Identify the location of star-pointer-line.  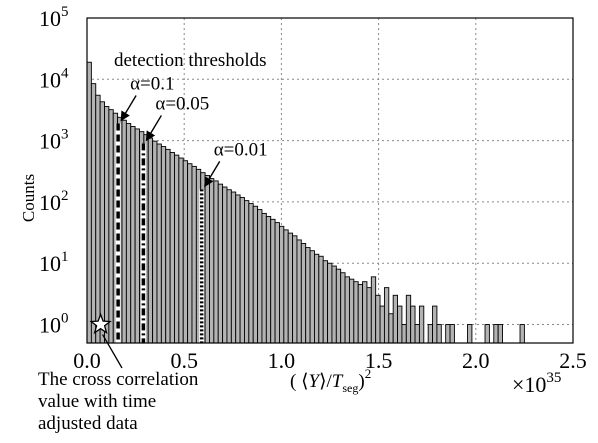
(112, 351).